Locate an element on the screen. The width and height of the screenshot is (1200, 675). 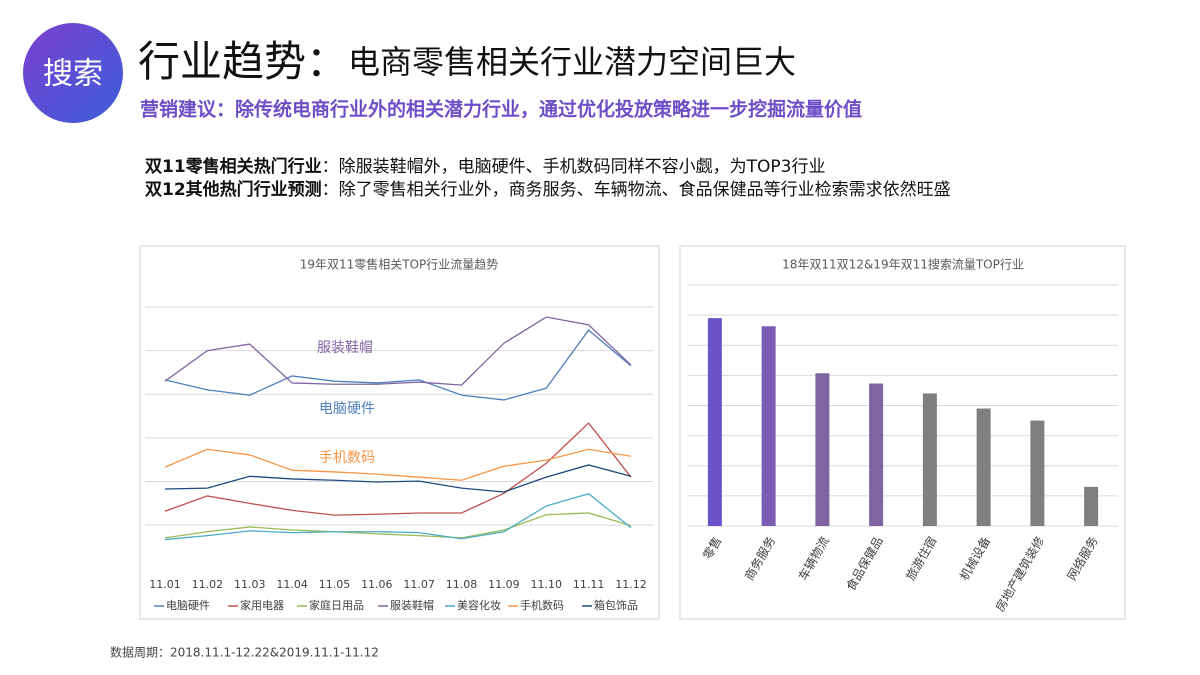
annotation: 手机数码 is located at coordinates (347, 458).